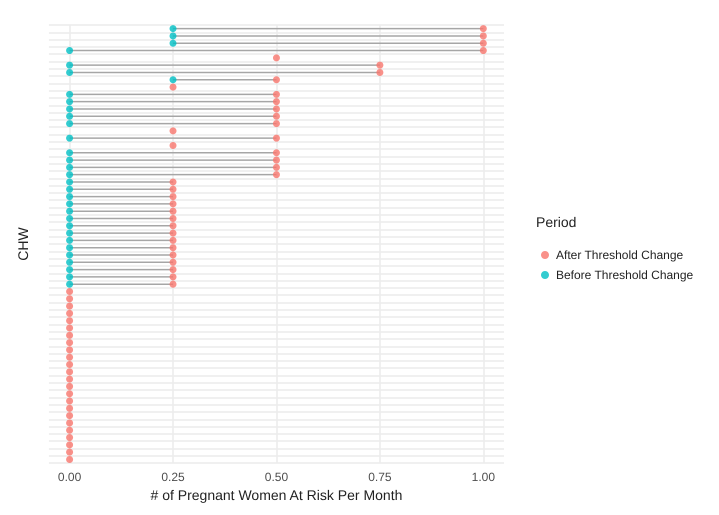 This screenshot has width=719, height=515. I want to click on x-tick-label: 0.00, so click(70, 477).